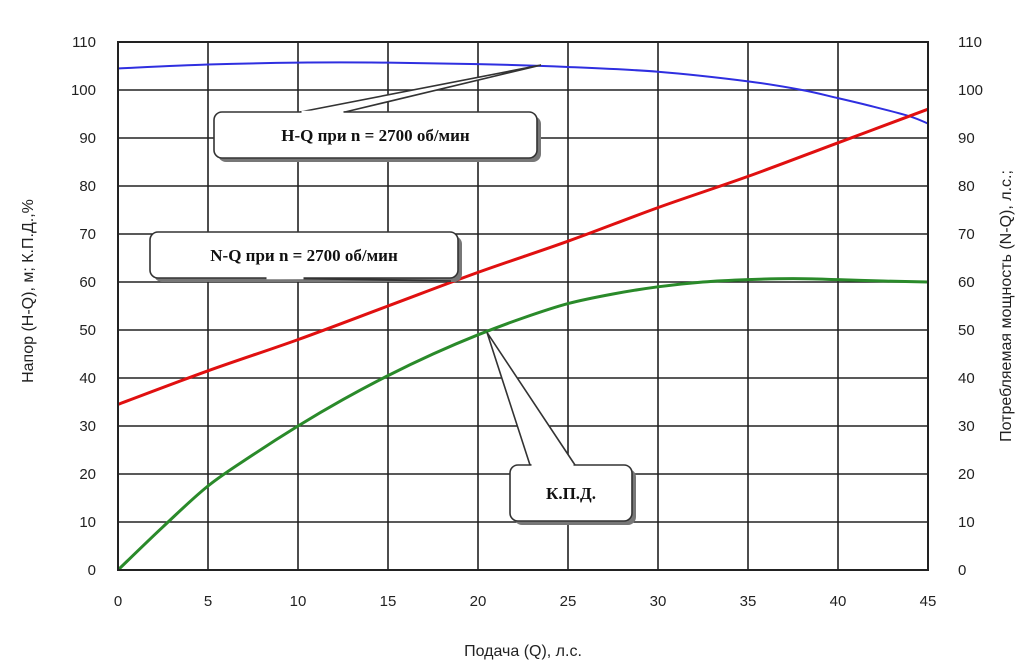 This screenshot has height=667, width=1030. Describe the element at coordinates (118, 601) in the screenshot. I see `x-tick-label: 0` at that location.